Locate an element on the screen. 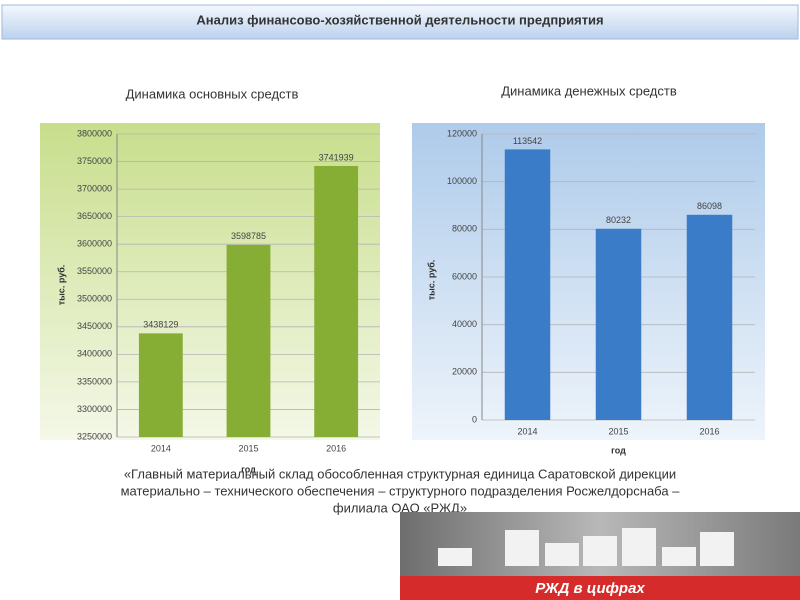 The width and height of the screenshot is (800, 600). y-tick-label: 3650000 is located at coordinates (94, 216).